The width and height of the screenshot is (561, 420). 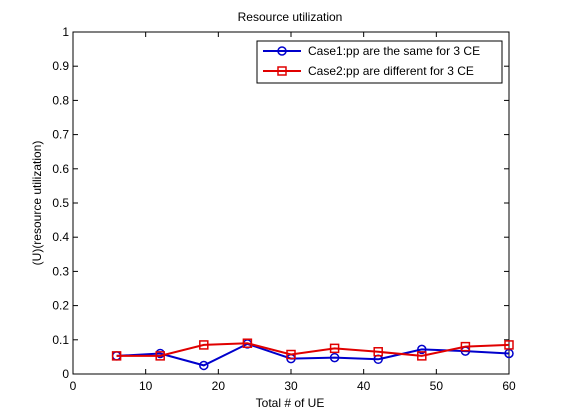 What do you see at coordinates (60, 203) in the screenshot?
I see `y-tick-label: 0.5` at bounding box center [60, 203].